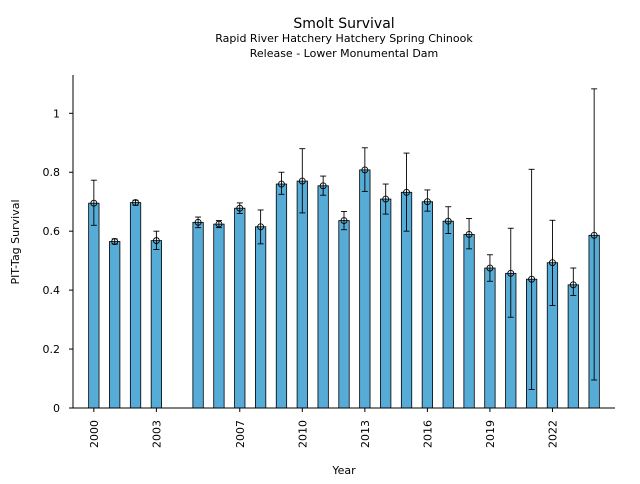  I want to click on x-tick-label: 2000, so click(94, 434).